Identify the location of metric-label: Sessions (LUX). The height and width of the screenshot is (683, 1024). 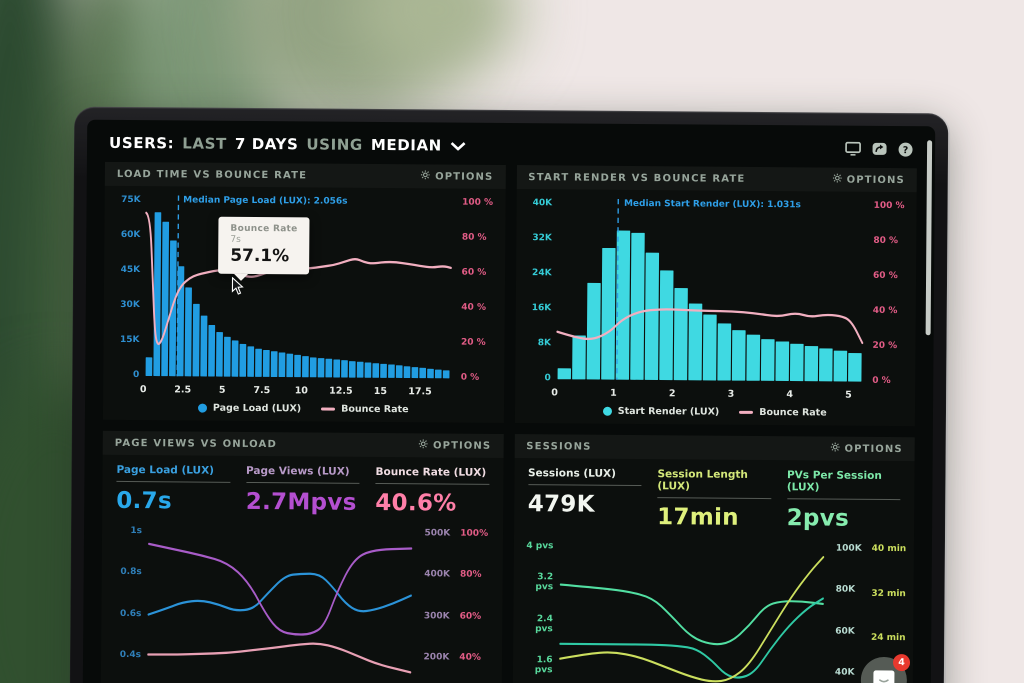
(584, 477).